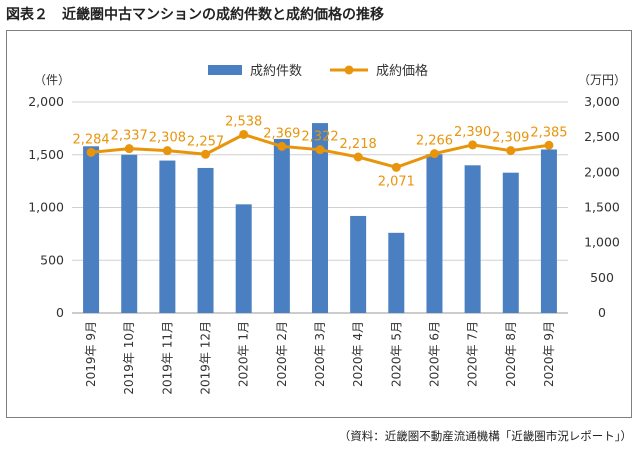 This screenshot has width=640, height=450. Describe the element at coordinates (602, 171) in the screenshot. I see `right-axis-tick-label: 2,000` at that location.